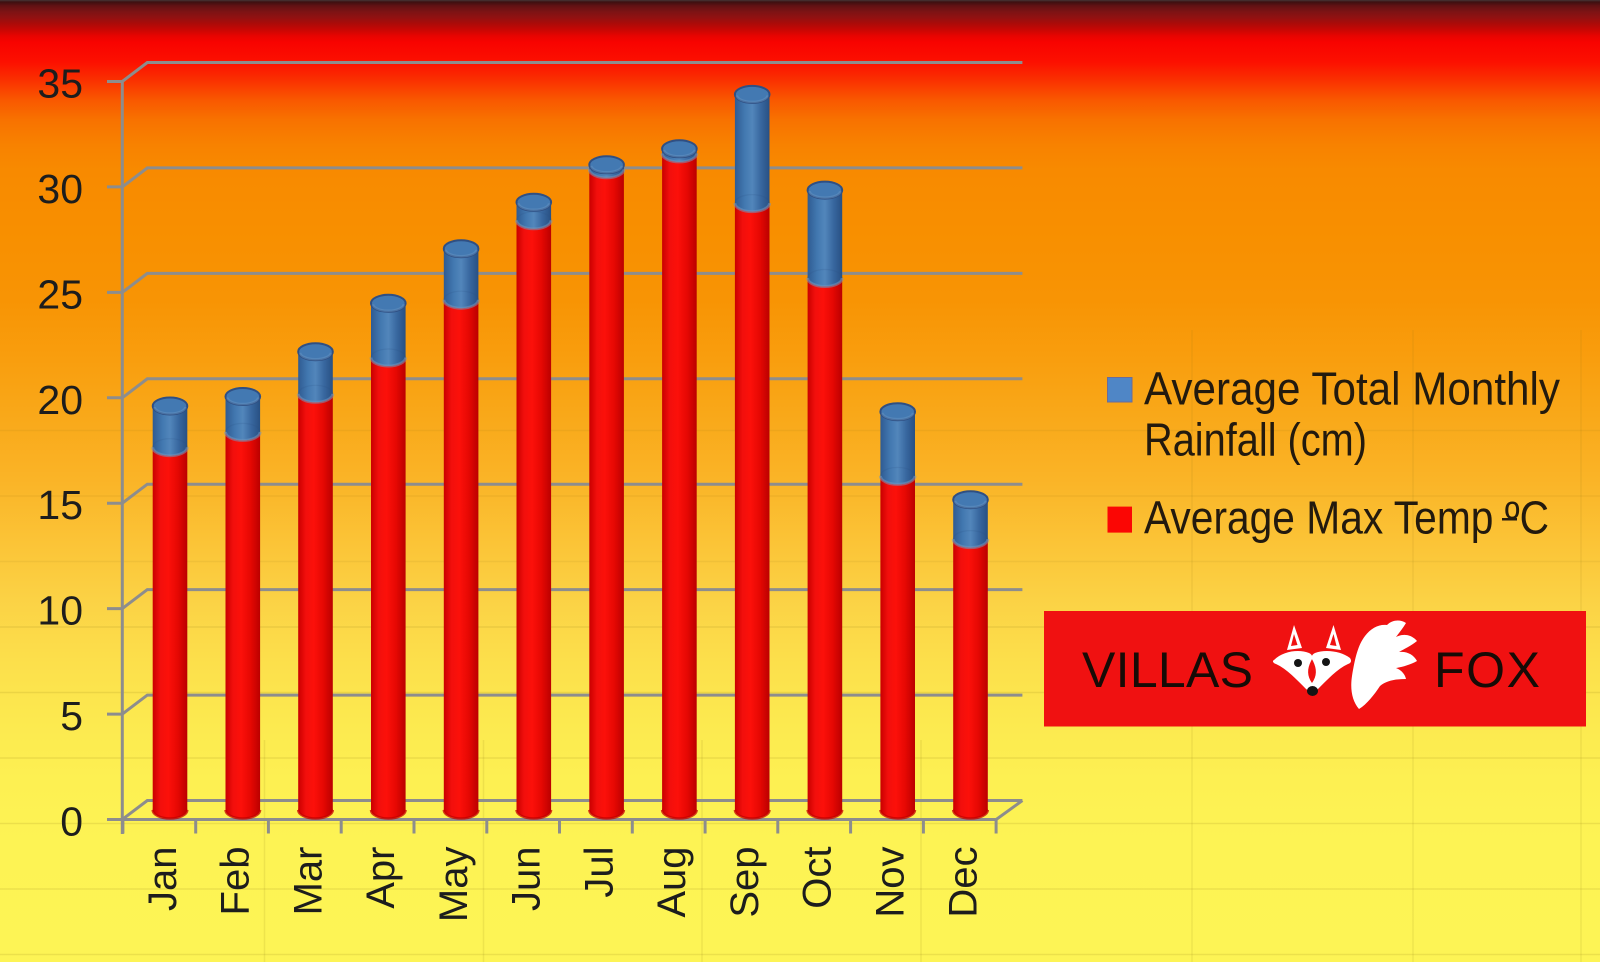  What do you see at coordinates (60, 294) in the screenshot?
I see `svg-text: 25` at bounding box center [60, 294].